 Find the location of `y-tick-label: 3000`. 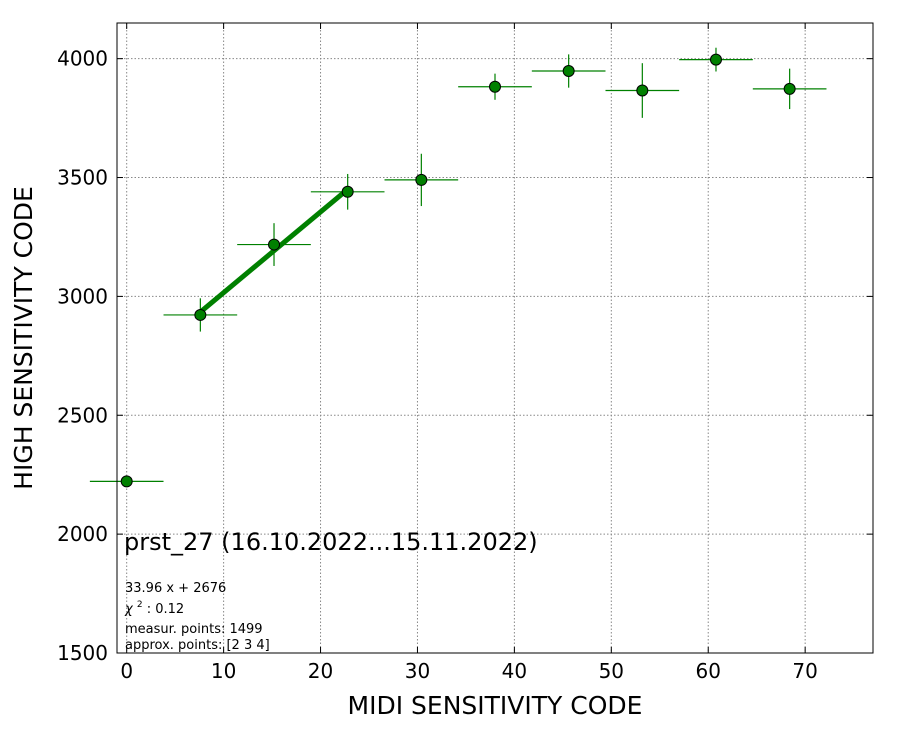

y-tick-label: 3000 is located at coordinates (82, 296).